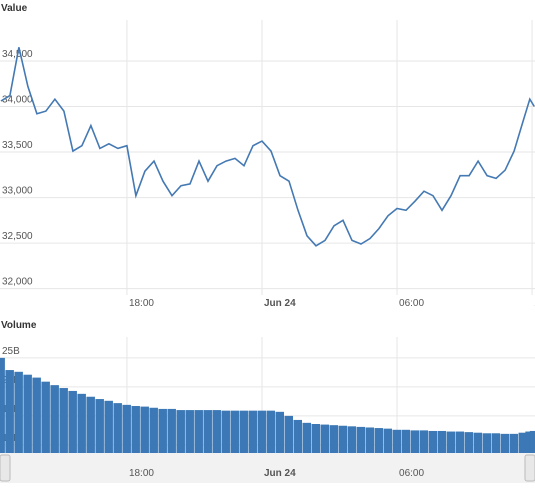 The height and width of the screenshot is (490, 535). Describe the element at coordinates (17, 236) in the screenshot. I see `y-tick-label: 32,500` at that location.